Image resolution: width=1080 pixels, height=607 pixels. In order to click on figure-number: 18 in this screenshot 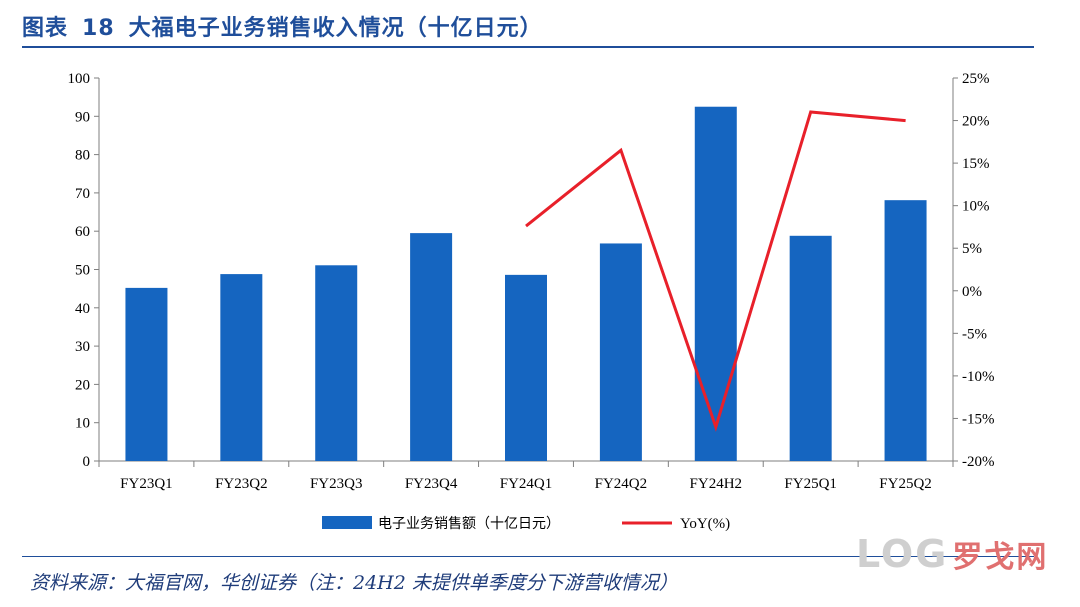, I will do `click(98, 28)`.